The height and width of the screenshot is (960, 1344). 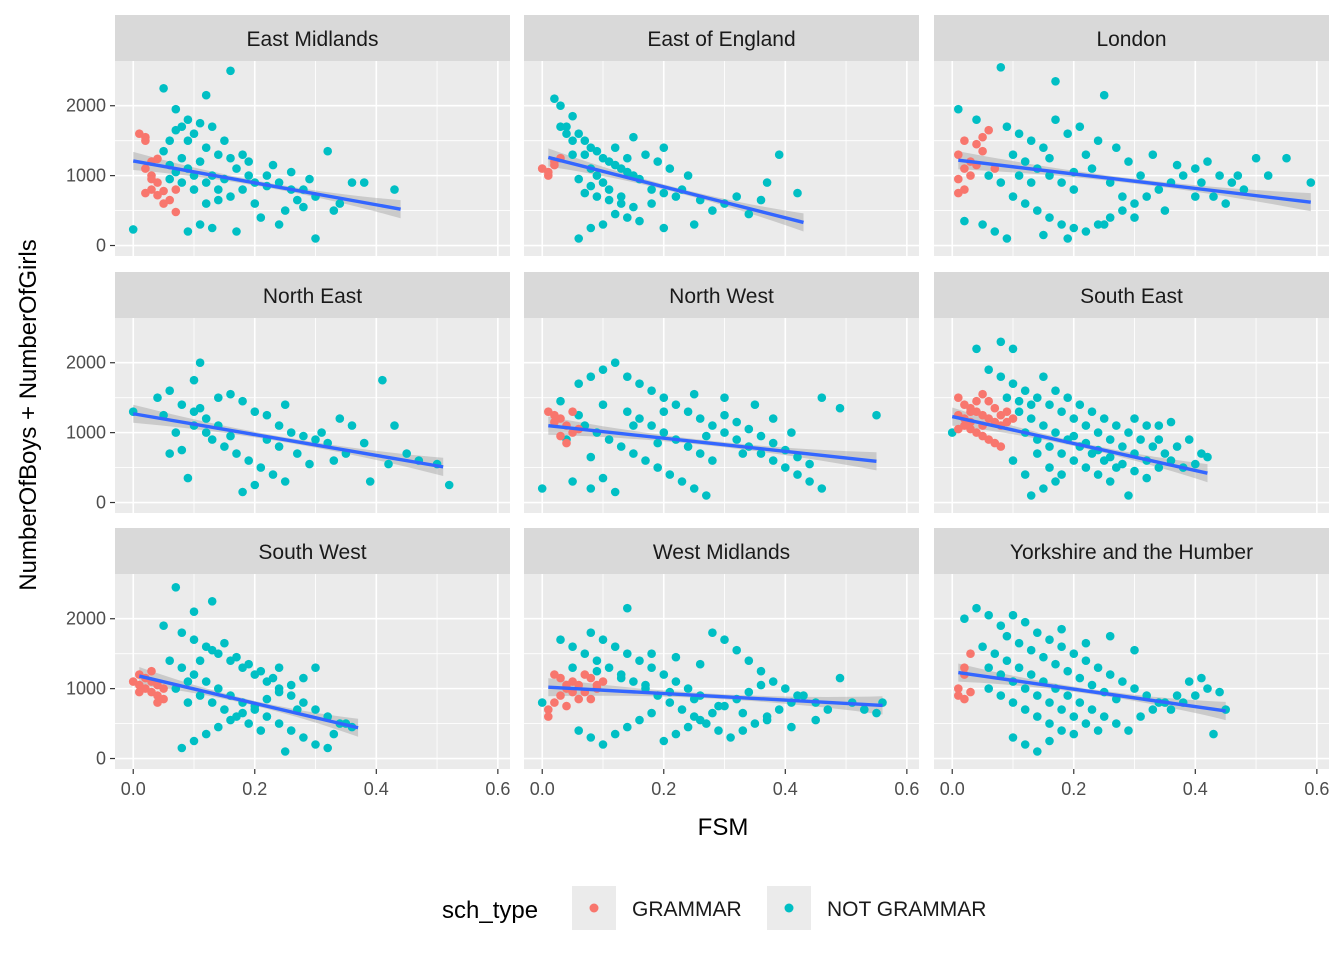 I want to click on panel-london: London, so click(x=1131, y=135).